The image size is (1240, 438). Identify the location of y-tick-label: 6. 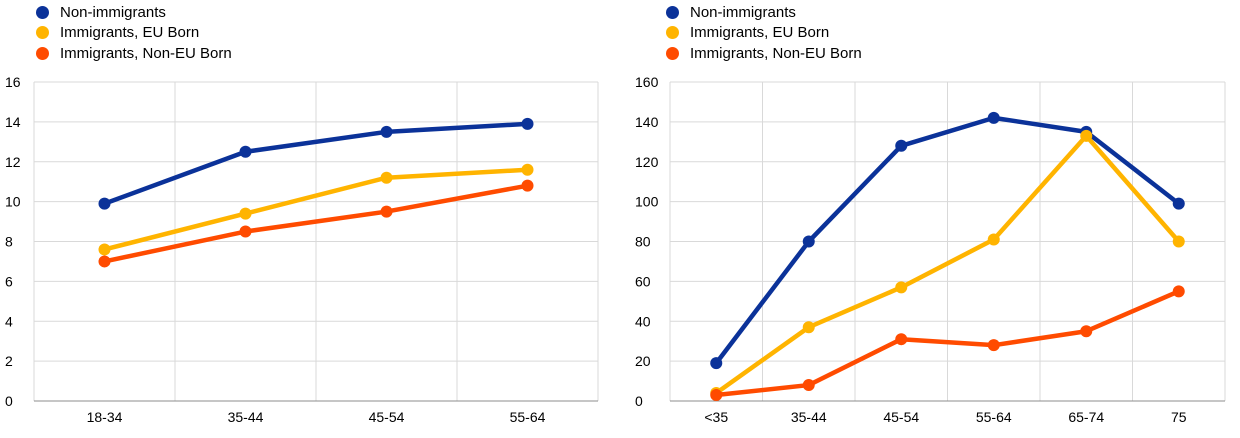
(9, 281).